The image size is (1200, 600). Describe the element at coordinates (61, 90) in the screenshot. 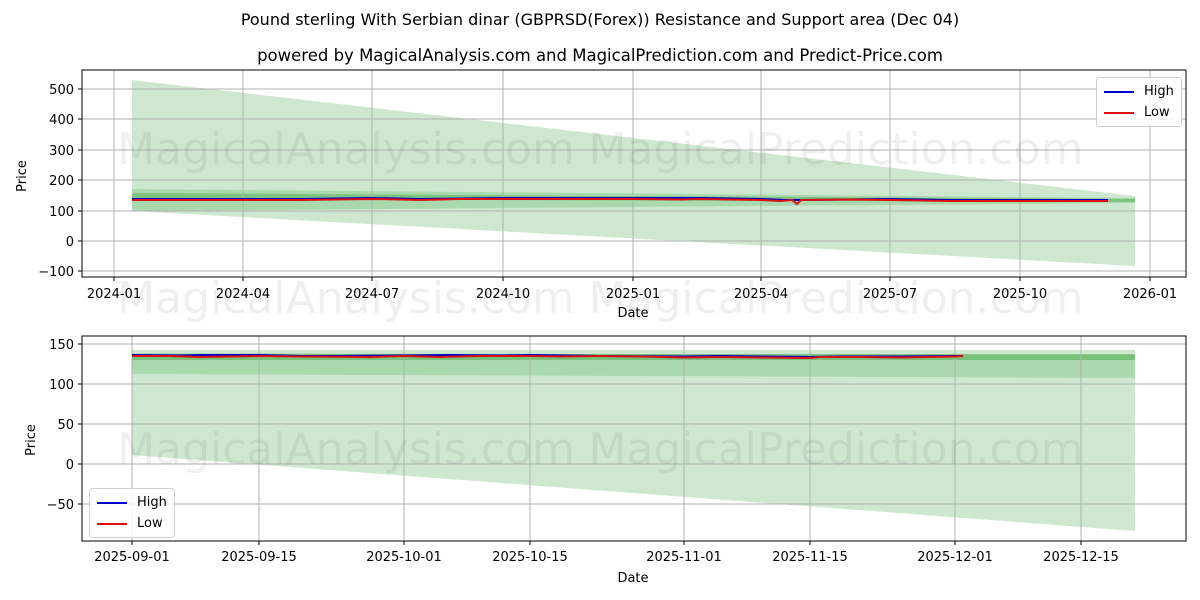

I see `top-ytick: 500` at that location.